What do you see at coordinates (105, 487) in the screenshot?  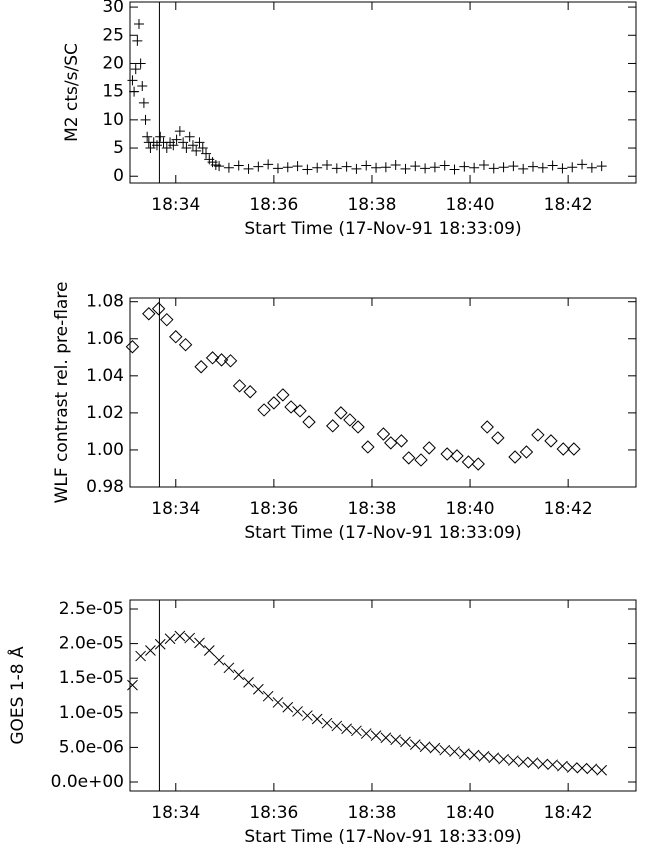 I see `y-tick-label: 0.98` at bounding box center [105, 487].